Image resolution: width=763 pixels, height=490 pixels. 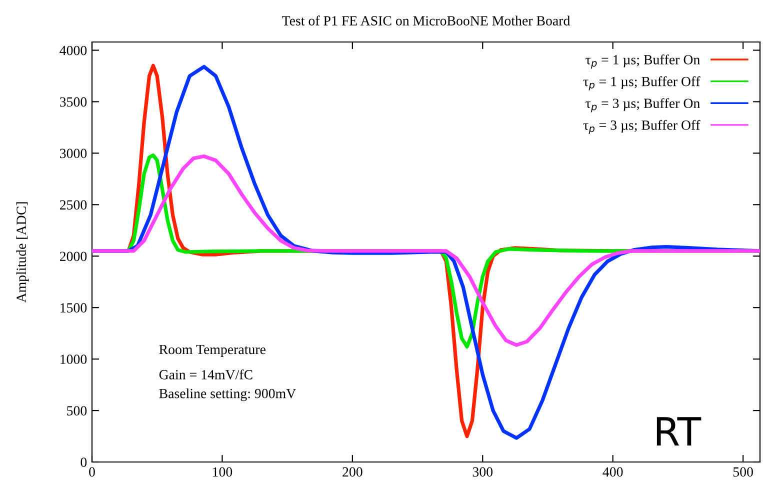 What do you see at coordinates (73, 359) in the screenshot?
I see `y-tick-label: 1000` at bounding box center [73, 359].